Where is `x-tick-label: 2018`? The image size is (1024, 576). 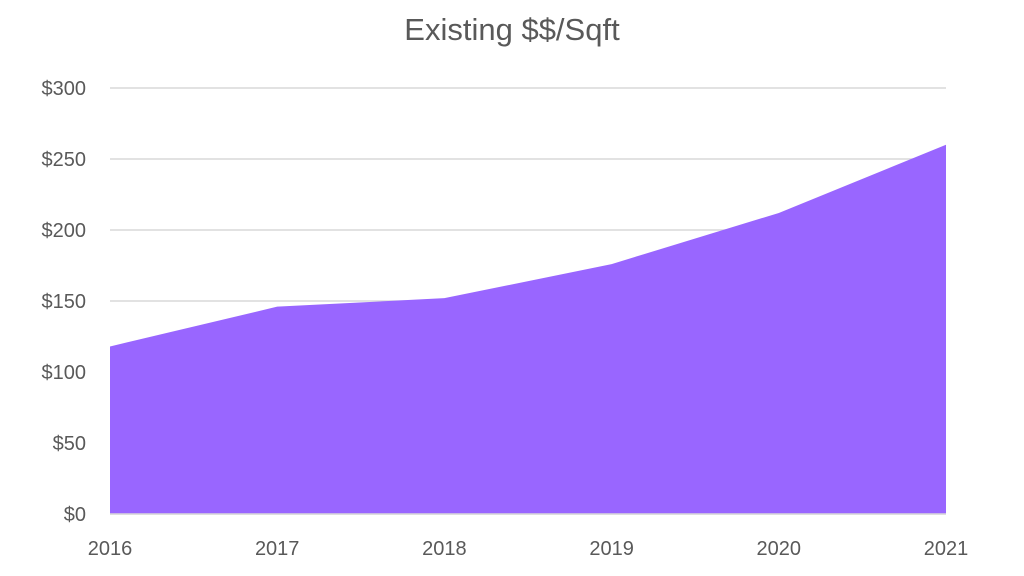
x-tick-label: 2018 is located at coordinates (444, 549).